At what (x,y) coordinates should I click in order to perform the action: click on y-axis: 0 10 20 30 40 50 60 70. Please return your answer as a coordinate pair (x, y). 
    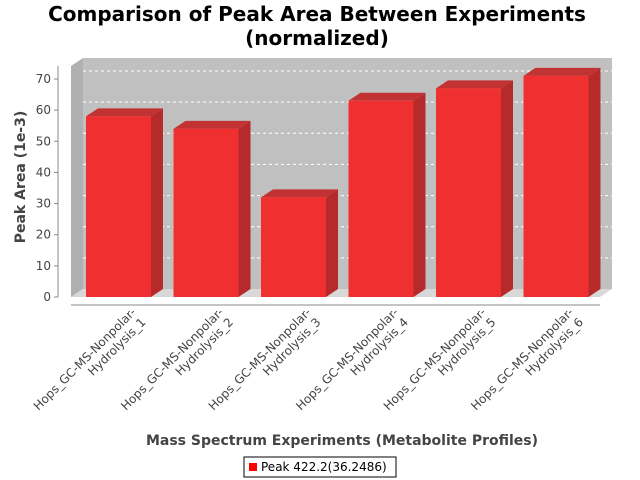
    Looking at the image, I should click on (47, 185).